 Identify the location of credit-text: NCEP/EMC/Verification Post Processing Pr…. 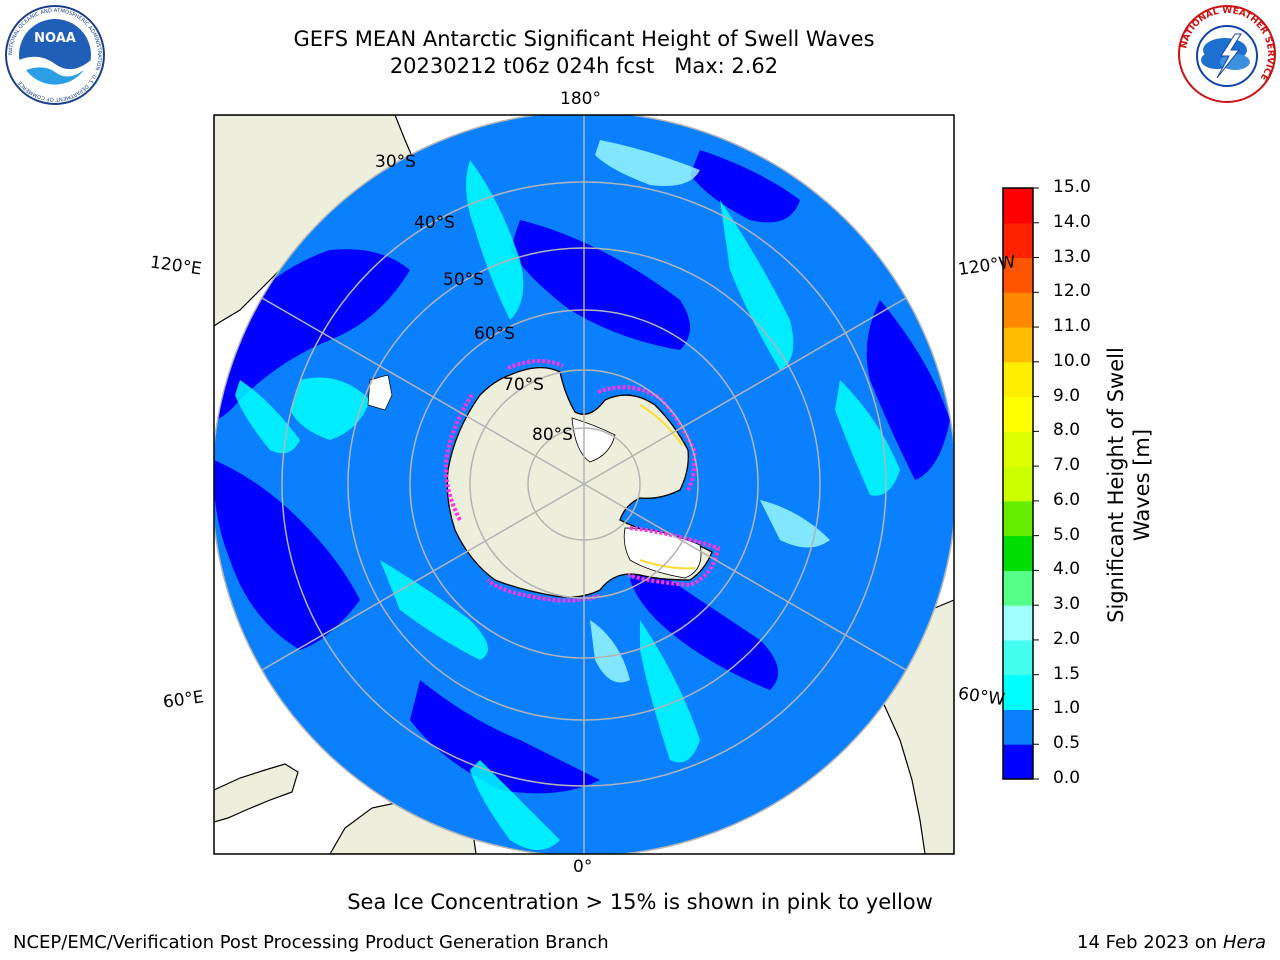
(311, 942).